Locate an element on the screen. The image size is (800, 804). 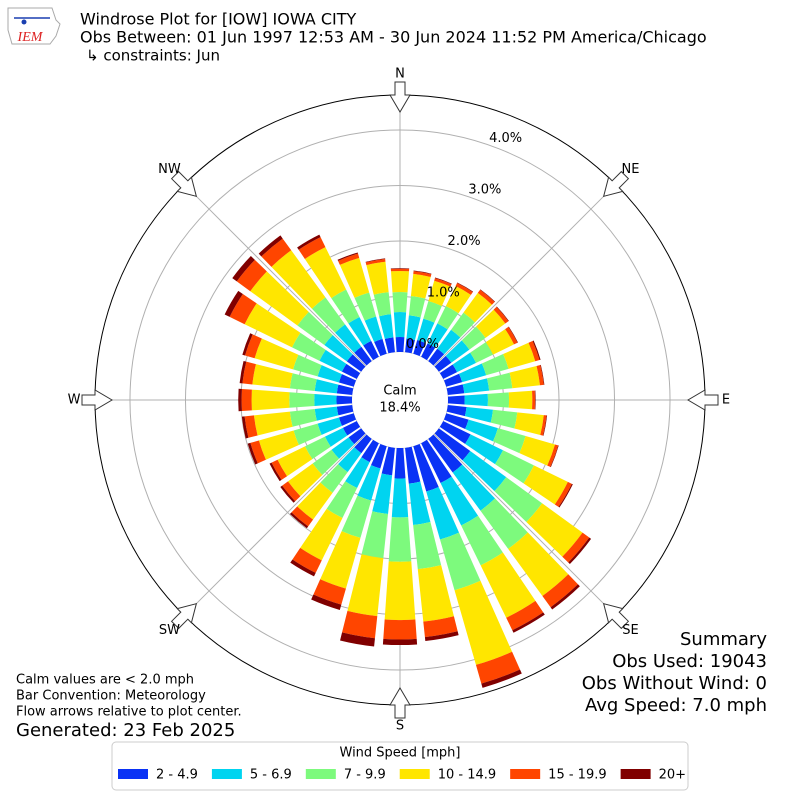
r-tick-label: 3.0% is located at coordinates (484, 189).